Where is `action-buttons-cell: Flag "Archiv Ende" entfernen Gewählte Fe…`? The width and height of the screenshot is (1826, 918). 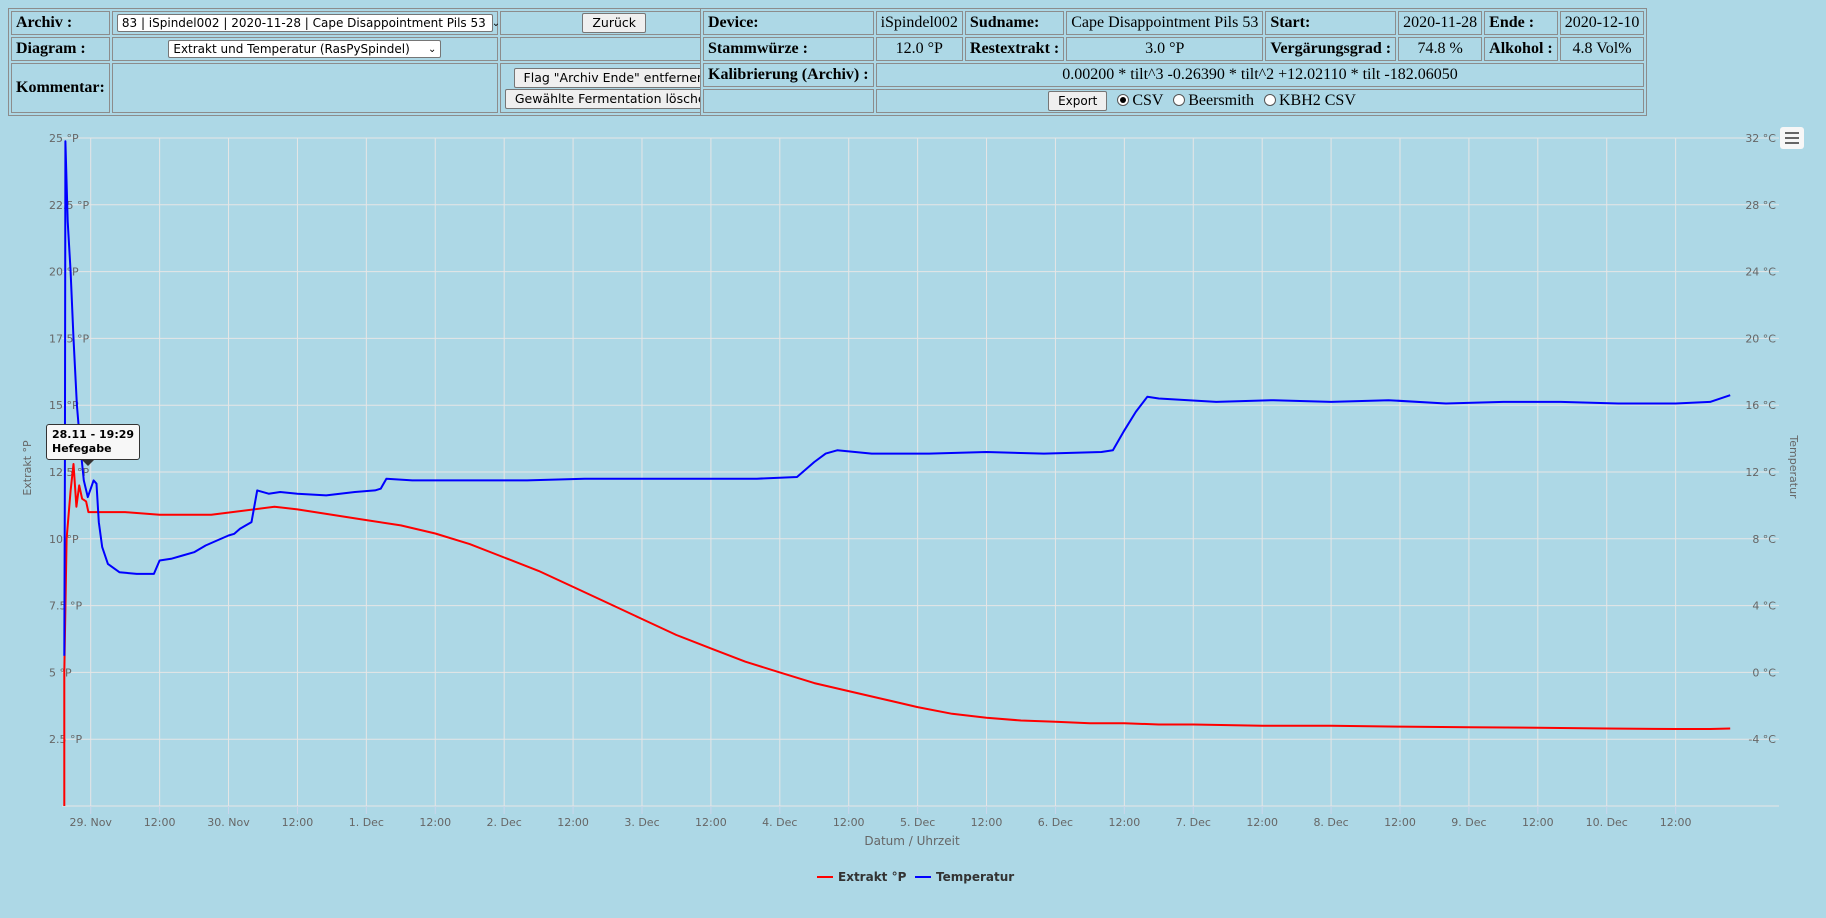
action-buttons-cell: Flag "Archiv Ende" entfernen Gewählte Fe… is located at coordinates (614, 88).